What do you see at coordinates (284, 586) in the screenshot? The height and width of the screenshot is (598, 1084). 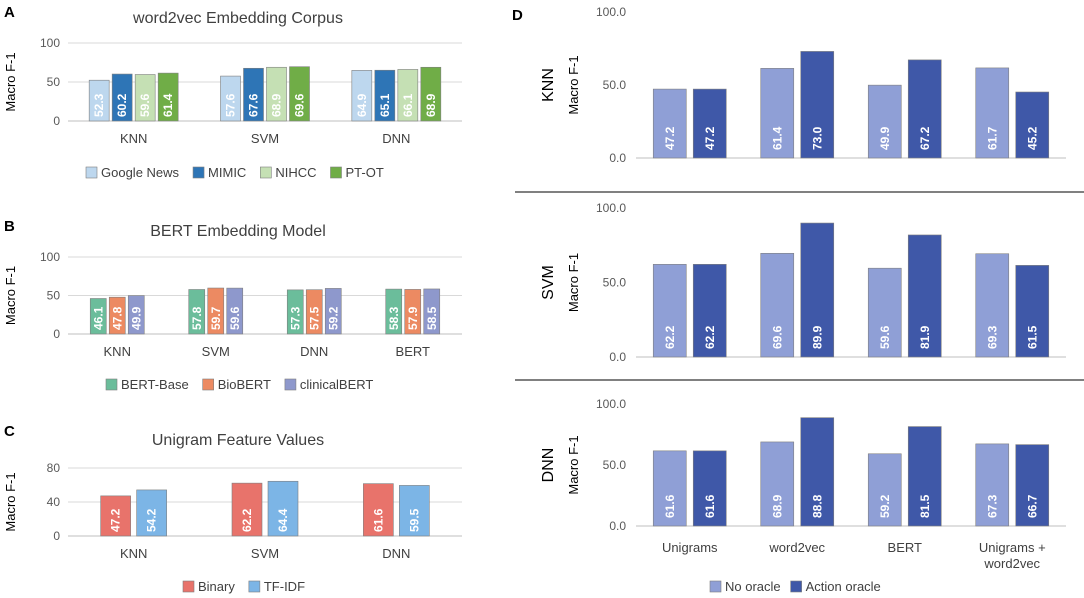 I see `legend-label-c: TF-IDF` at bounding box center [284, 586].